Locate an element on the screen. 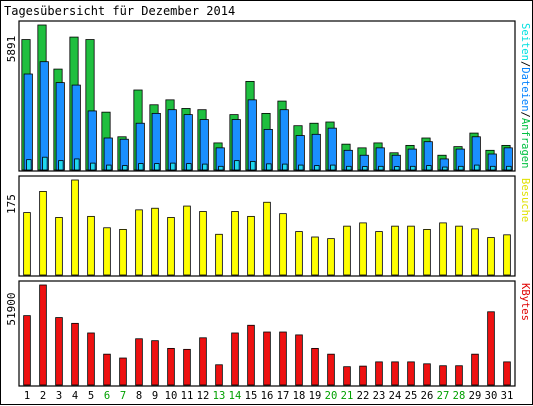  legend: Seiten/Dateien/Anfragen is located at coordinates (525, 95).